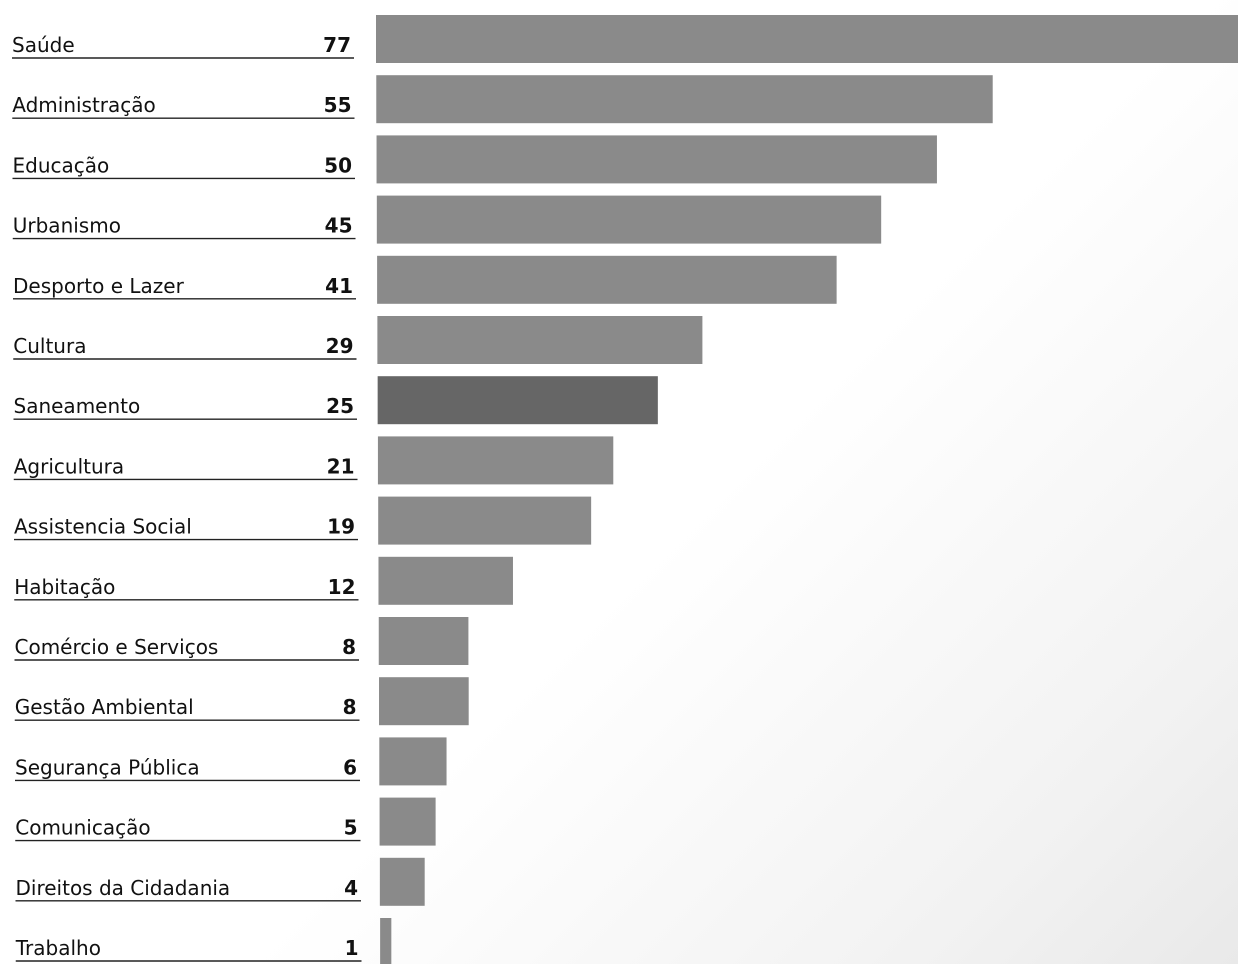  I want to click on bar-desporto-e-lazer, so click(607, 279).